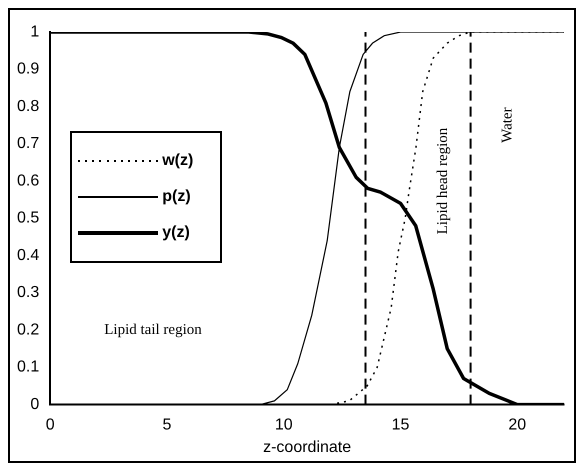 The height and width of the screenshot is (475, 588). Describe the element at coordinates (401, 425) in the screenshot. I see `x-tick-label: 15` at that location.